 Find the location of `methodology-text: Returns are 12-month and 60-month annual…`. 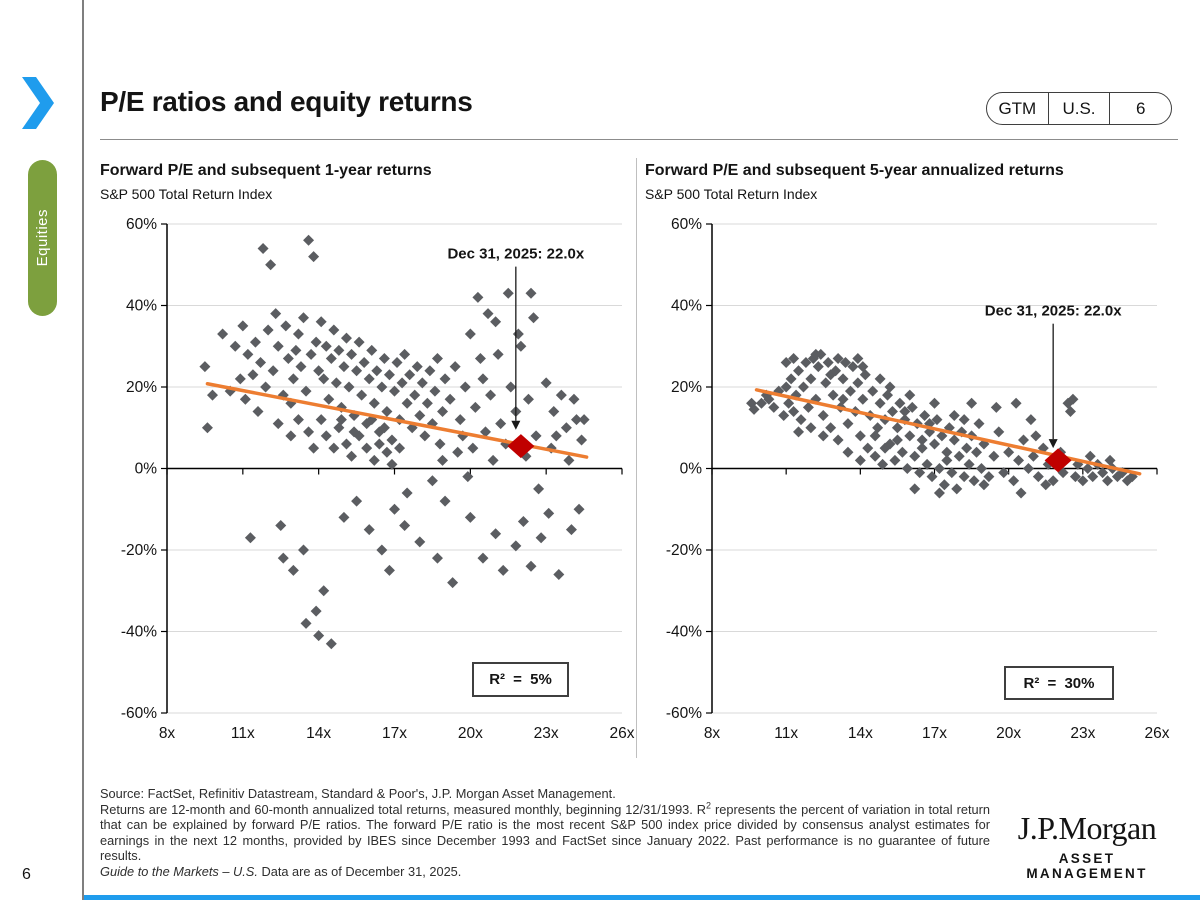

methodology-text: Returns are 12-month and 60-month annual… is located at coordinates (545, 832).